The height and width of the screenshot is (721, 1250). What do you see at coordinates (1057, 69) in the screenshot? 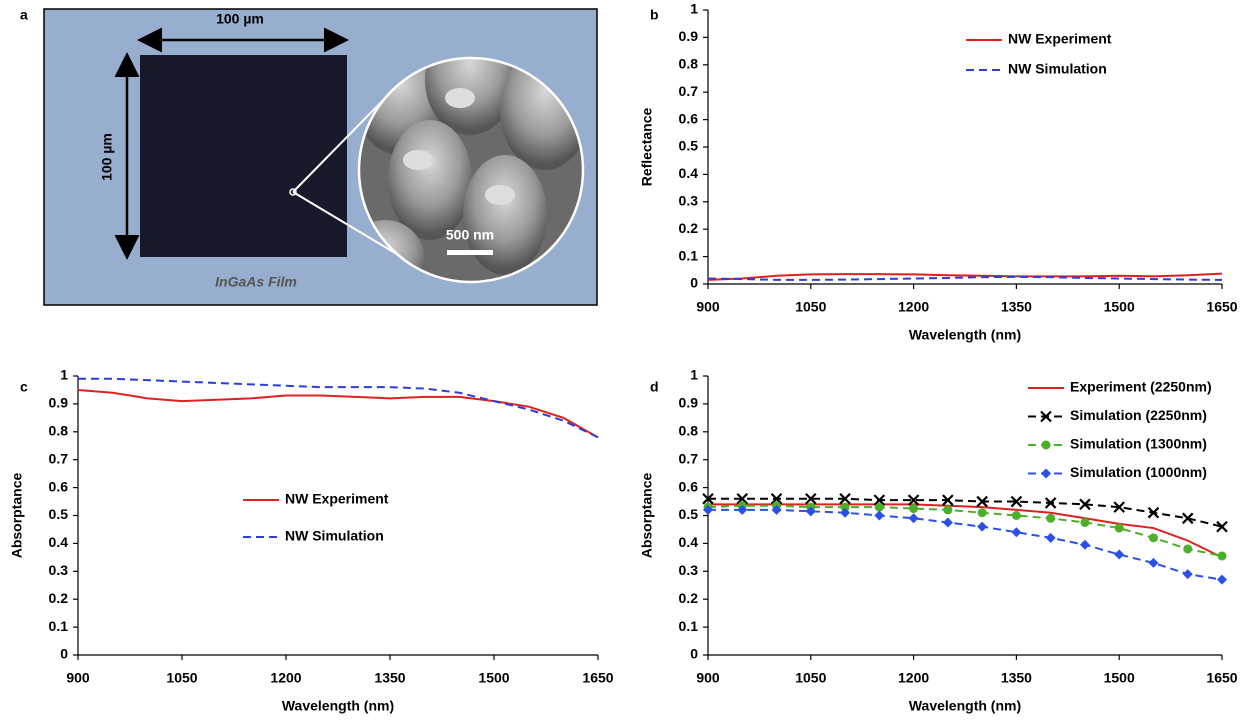
I see `legend-label: NW Simulation` at bounding box center [1057, 69].